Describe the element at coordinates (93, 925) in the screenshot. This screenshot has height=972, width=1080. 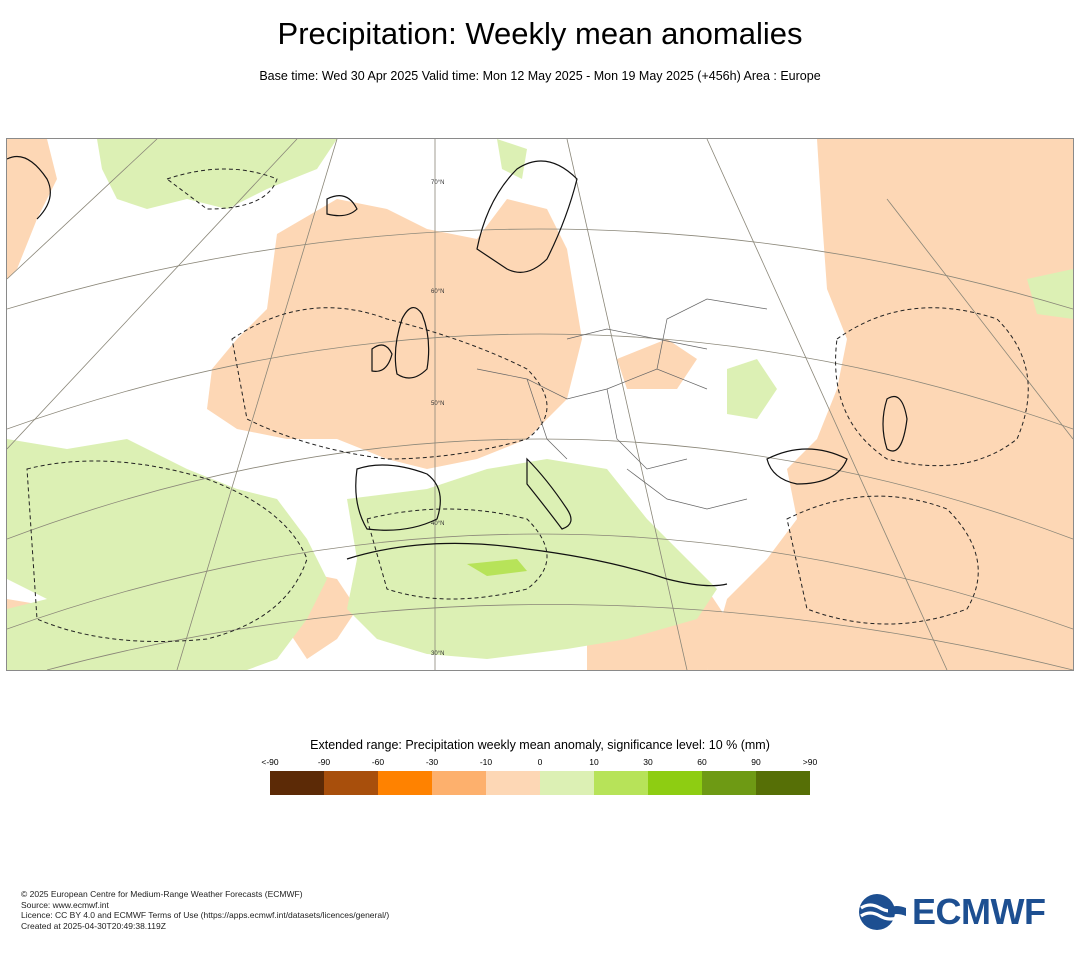
I see `footer-created: Created at 2025-04-30T20:49:38.119Z` at that location.